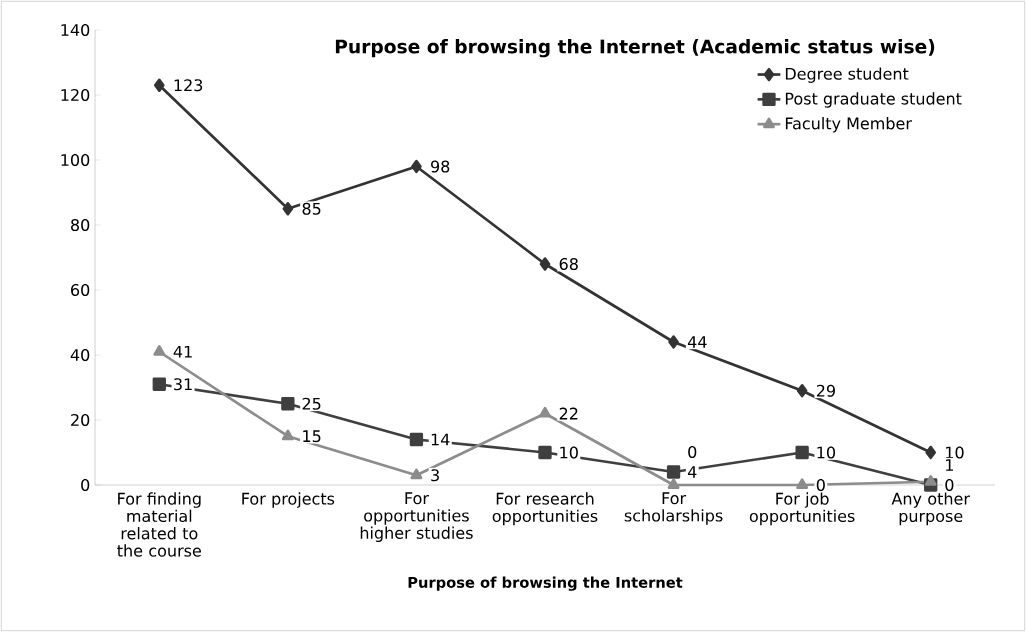 Image resolution: width=1026 pixels, height=632 pixels. Describe the element at coordinates (568, 413) in the screenshot. I see `data-label: 22` at that location.